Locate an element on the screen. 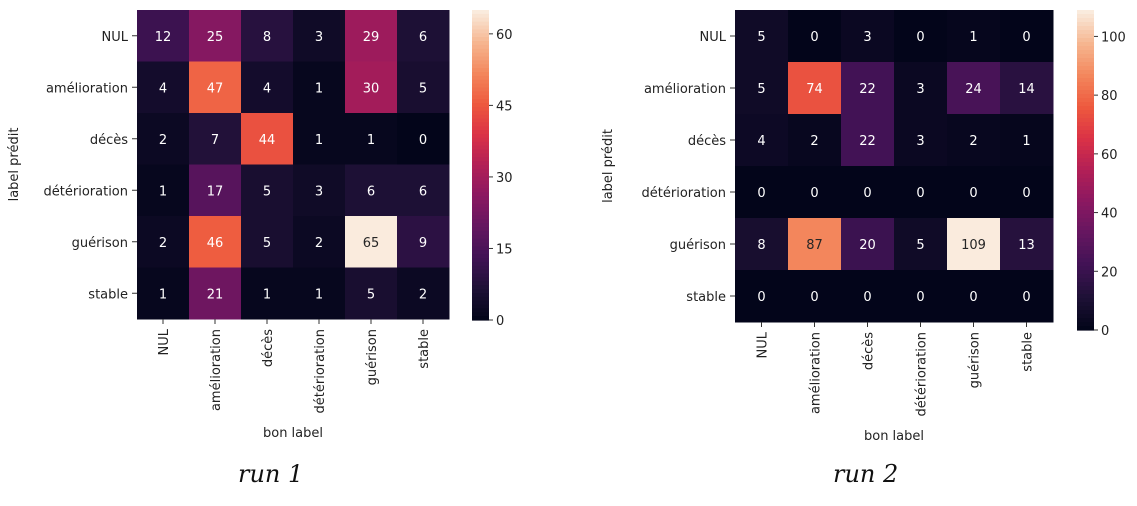  y-tick-label: NUL is located at coordinates (713, 37).